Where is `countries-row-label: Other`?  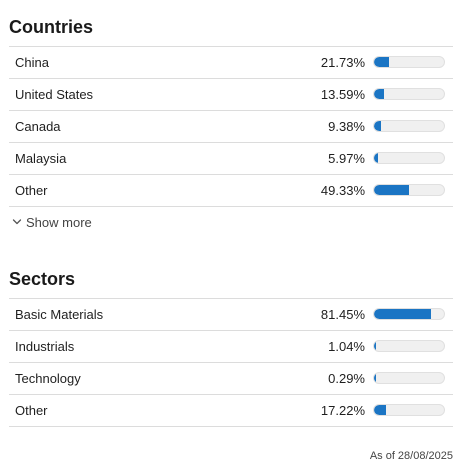 countries-row-label: Other is located at coordinates (31, 190).